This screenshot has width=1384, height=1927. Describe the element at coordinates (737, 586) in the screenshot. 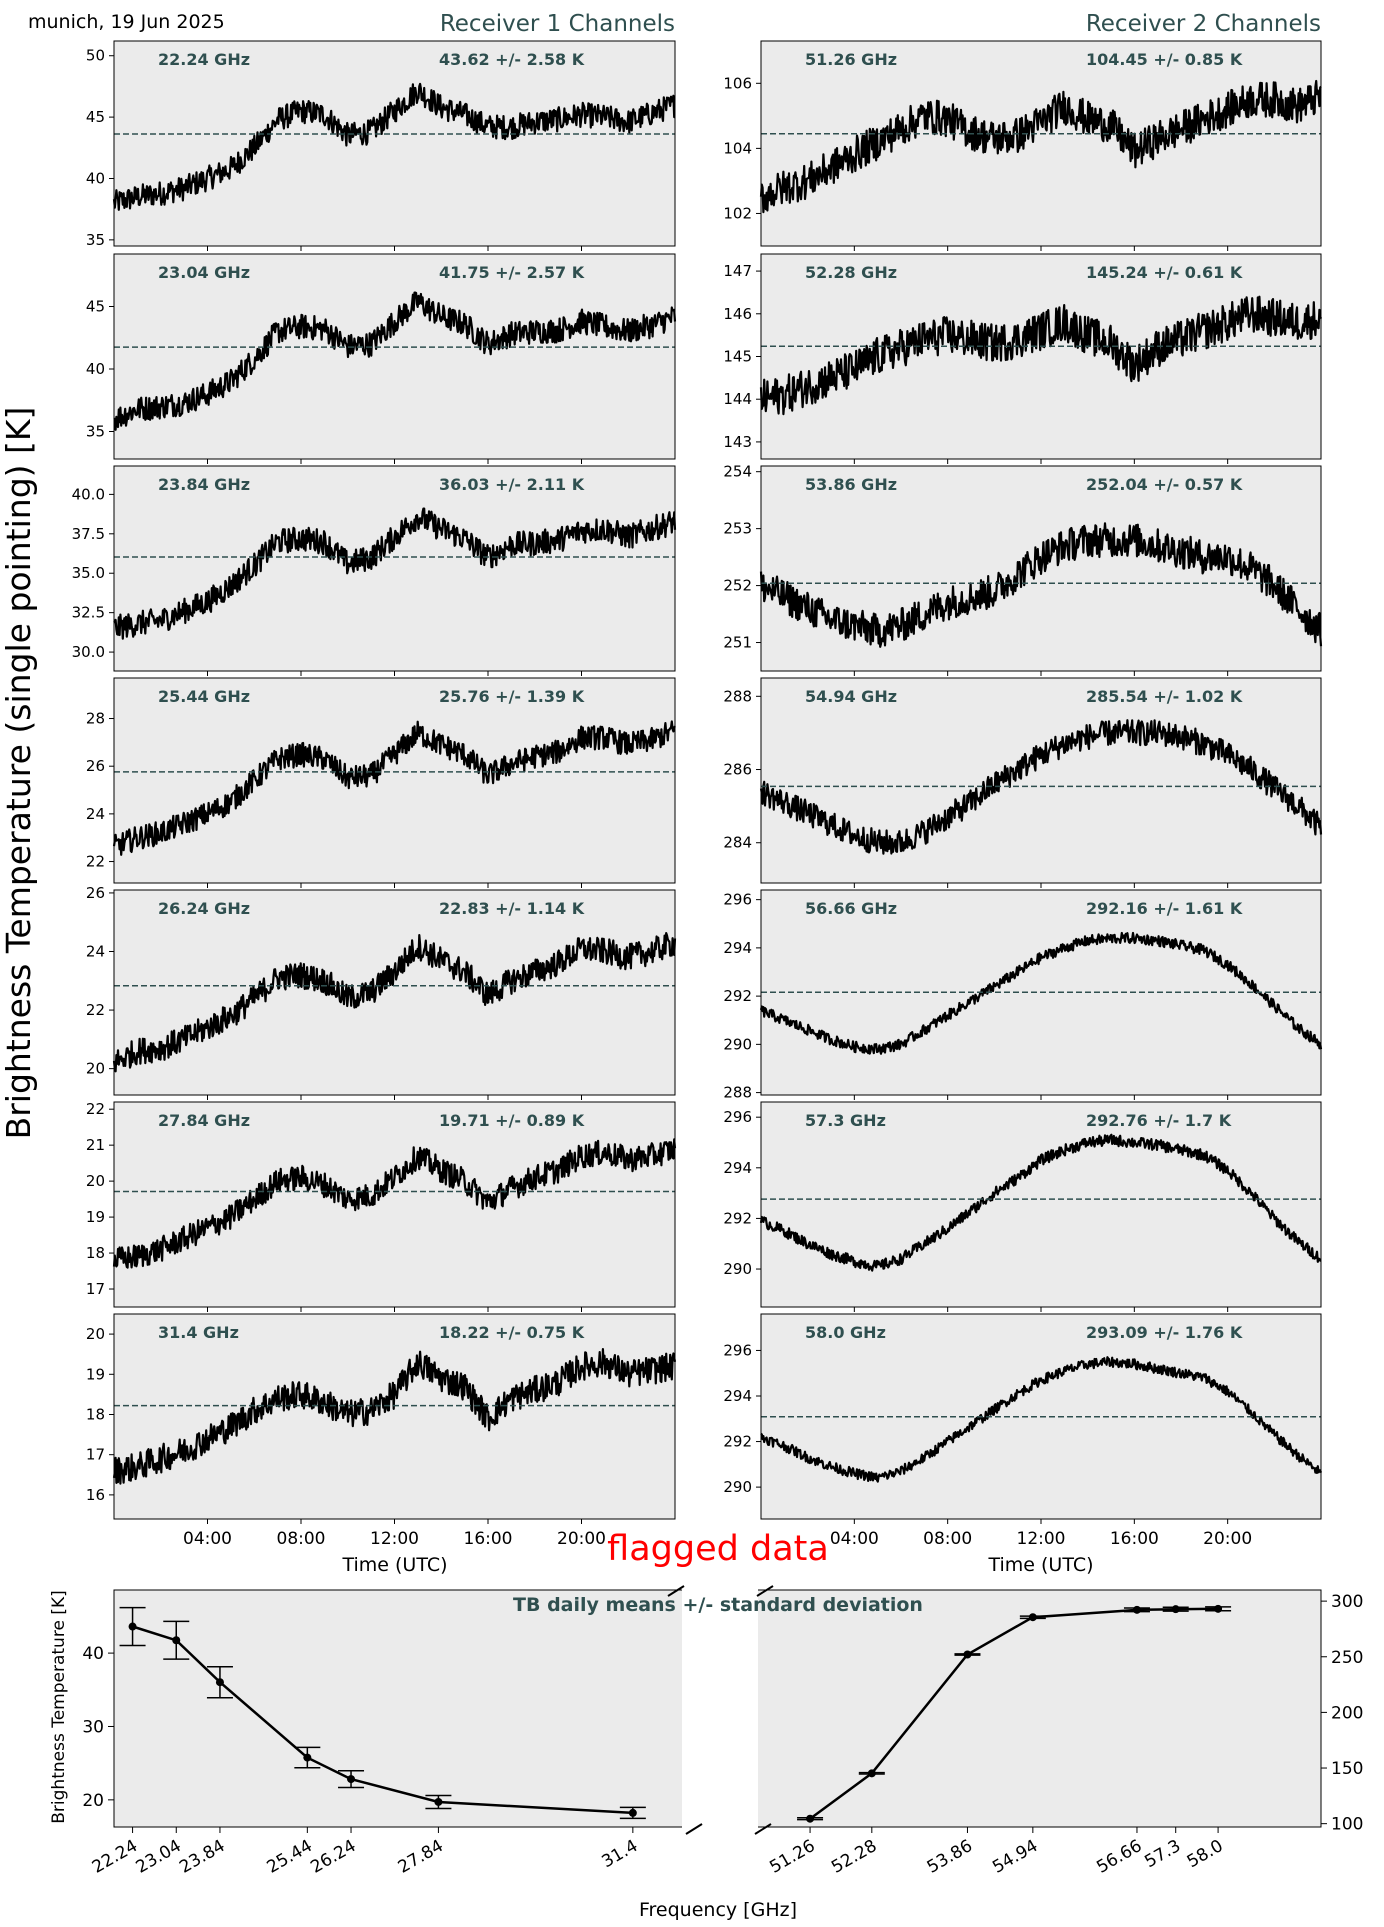

I see `y-tick-label: 252` at that location.